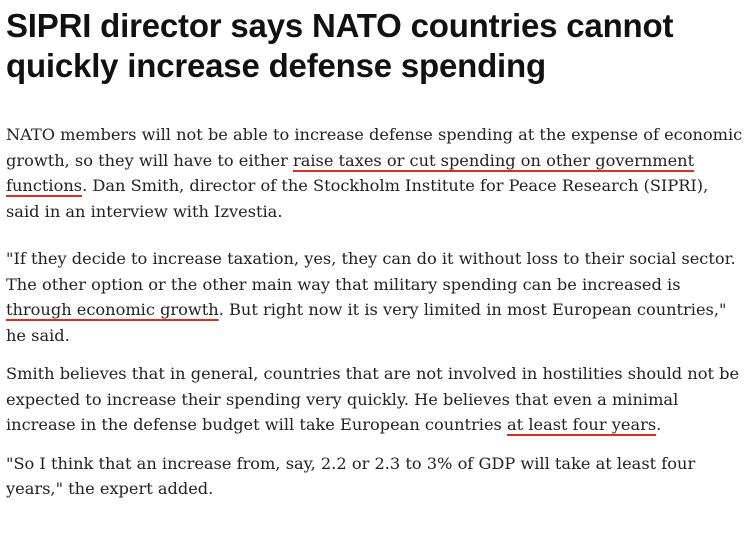 This screenshot has width=750, height=552. Describe the element at coordinates (582, 424) in the screenshot. I see `paragraph-3-highlight: at least four years` at that location.